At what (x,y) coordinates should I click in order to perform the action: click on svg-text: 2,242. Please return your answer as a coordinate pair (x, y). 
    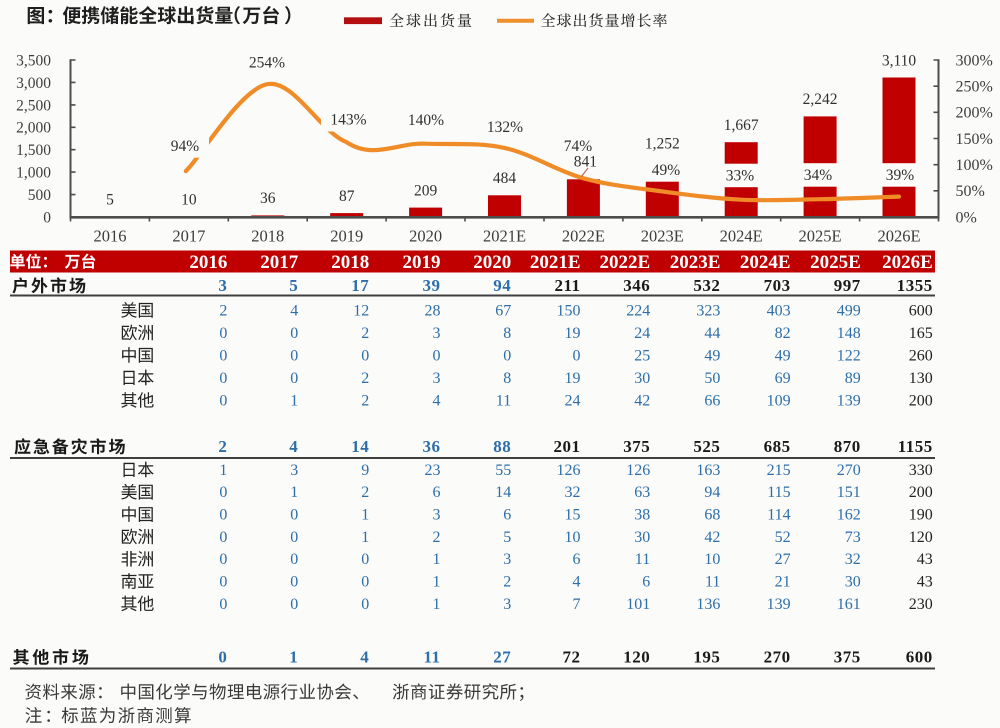
    Looking at the image, I should click on (820, 99).